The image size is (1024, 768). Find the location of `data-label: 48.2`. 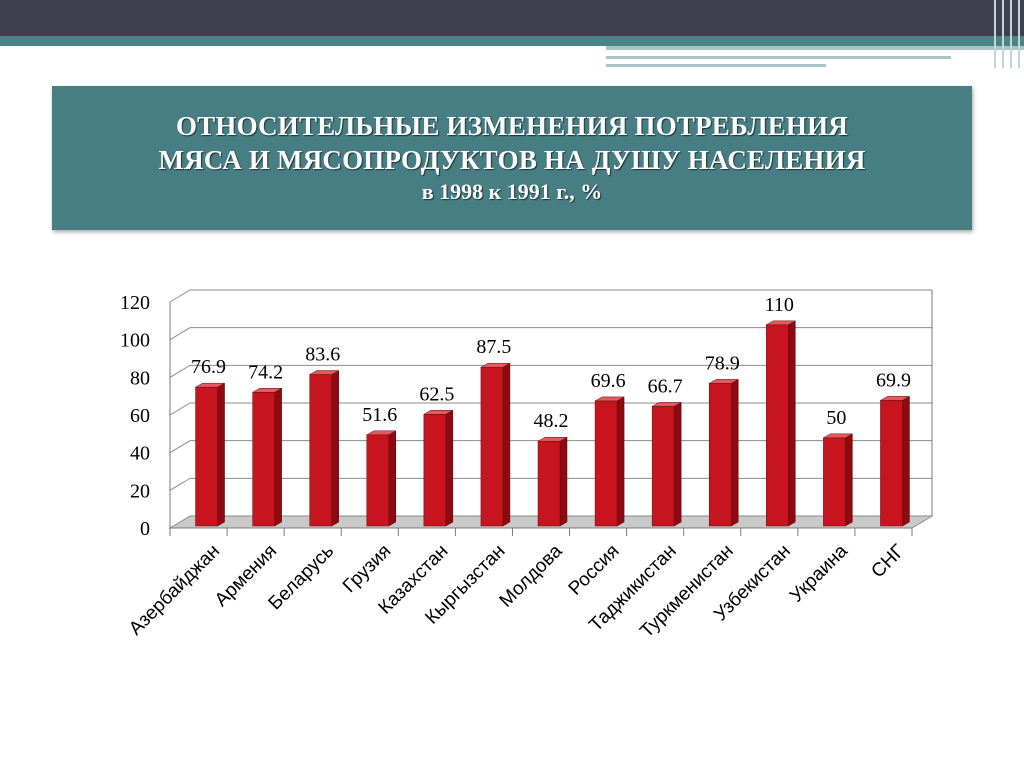

data-label: 48.2 is located at coordinates (551, 421).